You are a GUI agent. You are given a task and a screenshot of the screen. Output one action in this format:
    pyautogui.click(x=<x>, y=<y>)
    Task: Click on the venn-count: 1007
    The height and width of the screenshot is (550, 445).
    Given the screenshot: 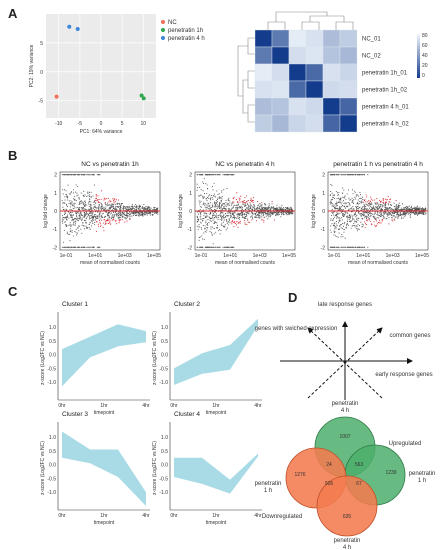 What is the action you would take?
    pyautogui.click(x=344, y=437)
    